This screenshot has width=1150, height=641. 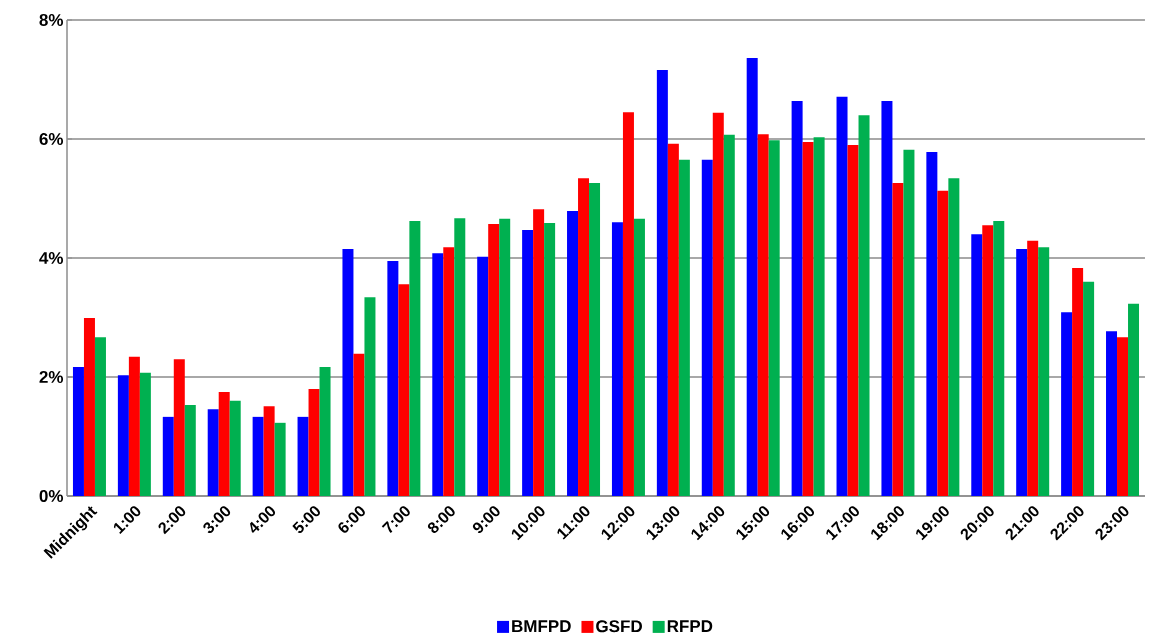 I want to click on y-tick-label: 4%, so click(x=51, y=258).